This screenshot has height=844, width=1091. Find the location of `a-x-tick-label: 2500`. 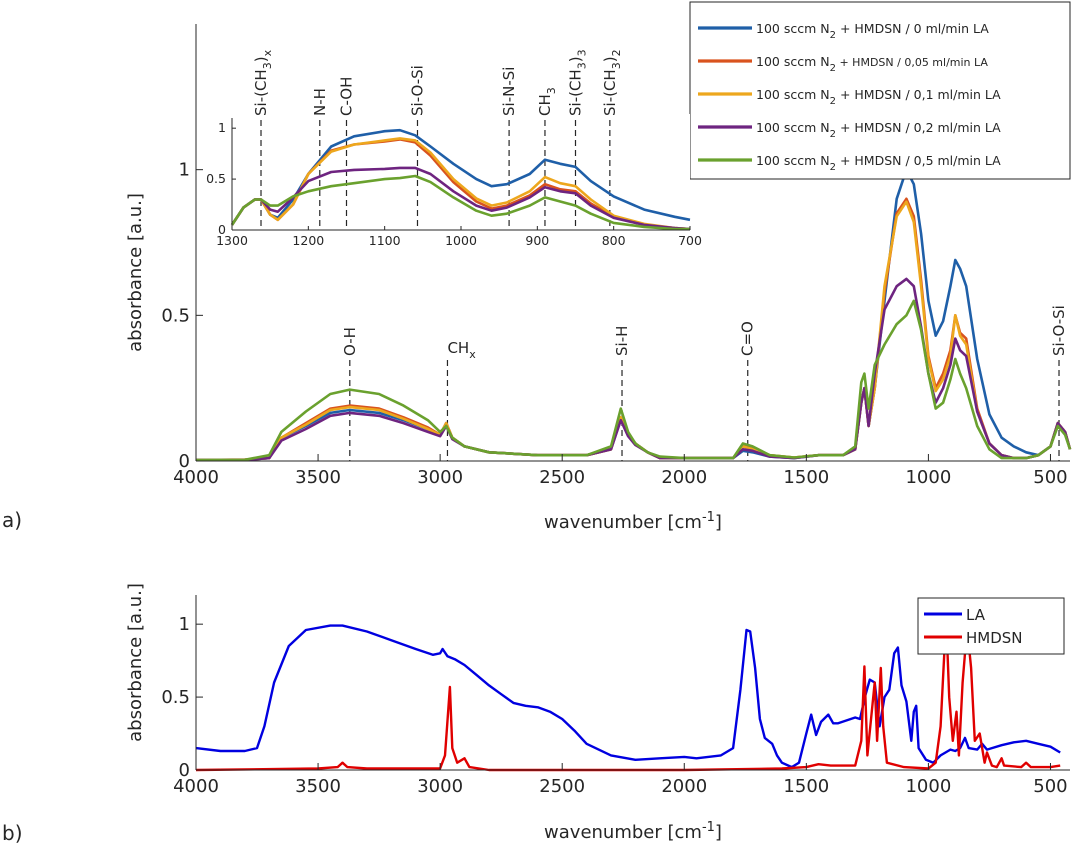

a-x-tick-label: 2500 is located at coordinates (562, 477).